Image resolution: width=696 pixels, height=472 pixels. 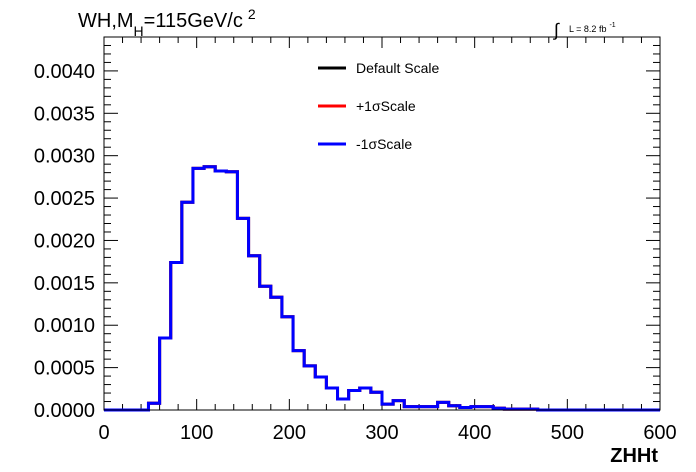 I want to click on legend-label: Default Scale, so click(x=397, y=68).